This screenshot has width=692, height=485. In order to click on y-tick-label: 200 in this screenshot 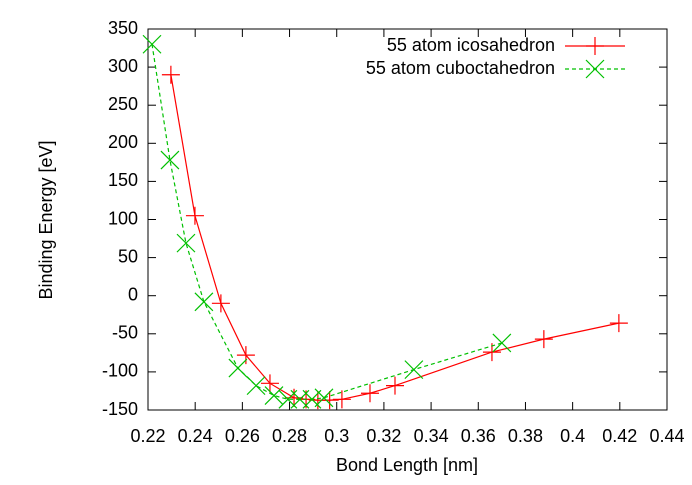, I will do `click(123, 142)`.